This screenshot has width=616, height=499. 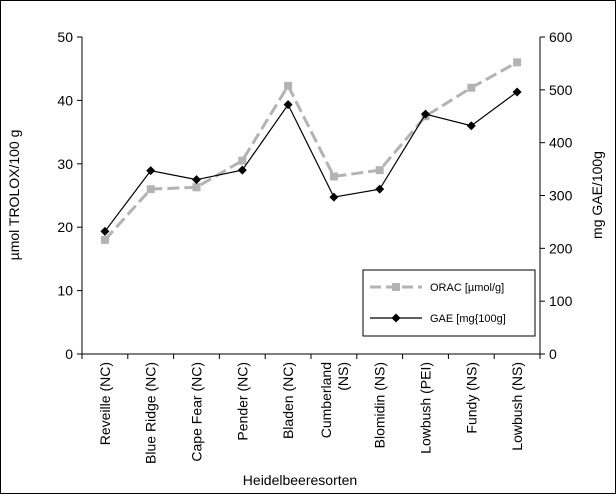 I want to click on x-tick-label: Blue Ridge (NC), so click(x=151, y=413).